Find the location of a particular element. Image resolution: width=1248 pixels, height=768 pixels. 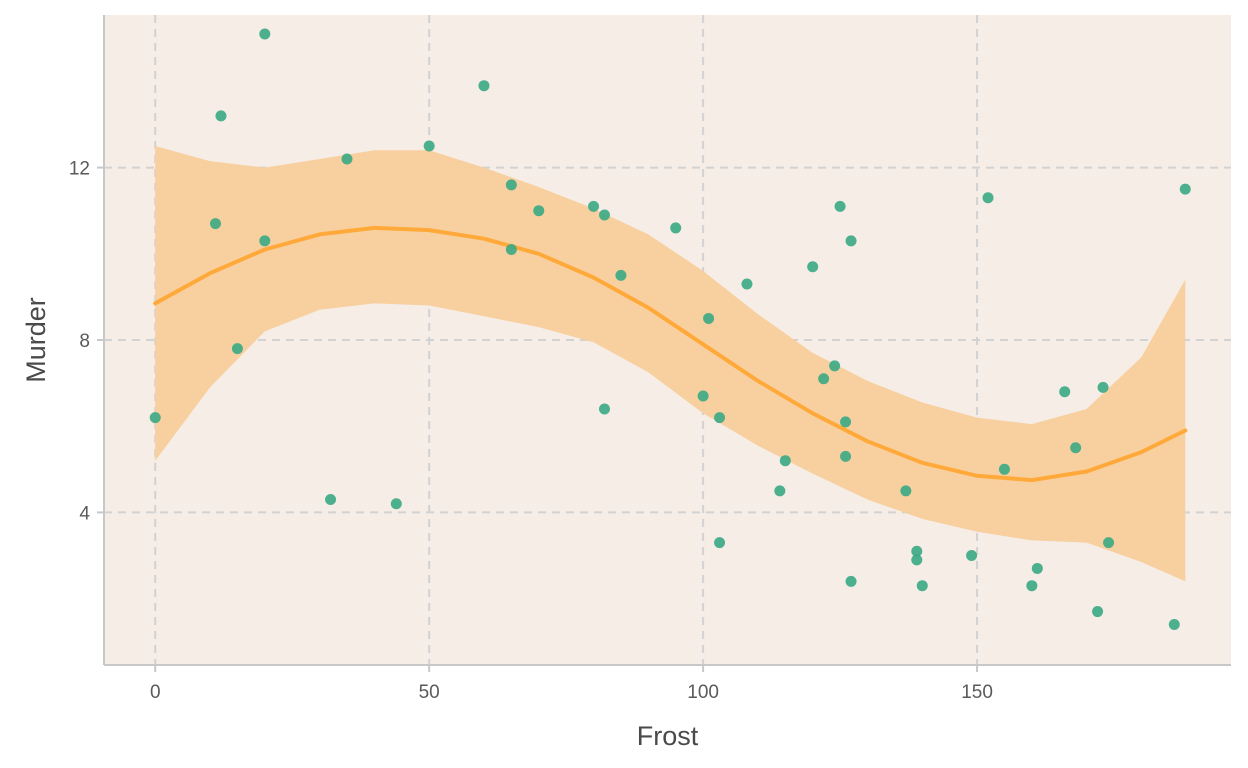

x-tick-label: 0 is located at coordinates (155, 692).